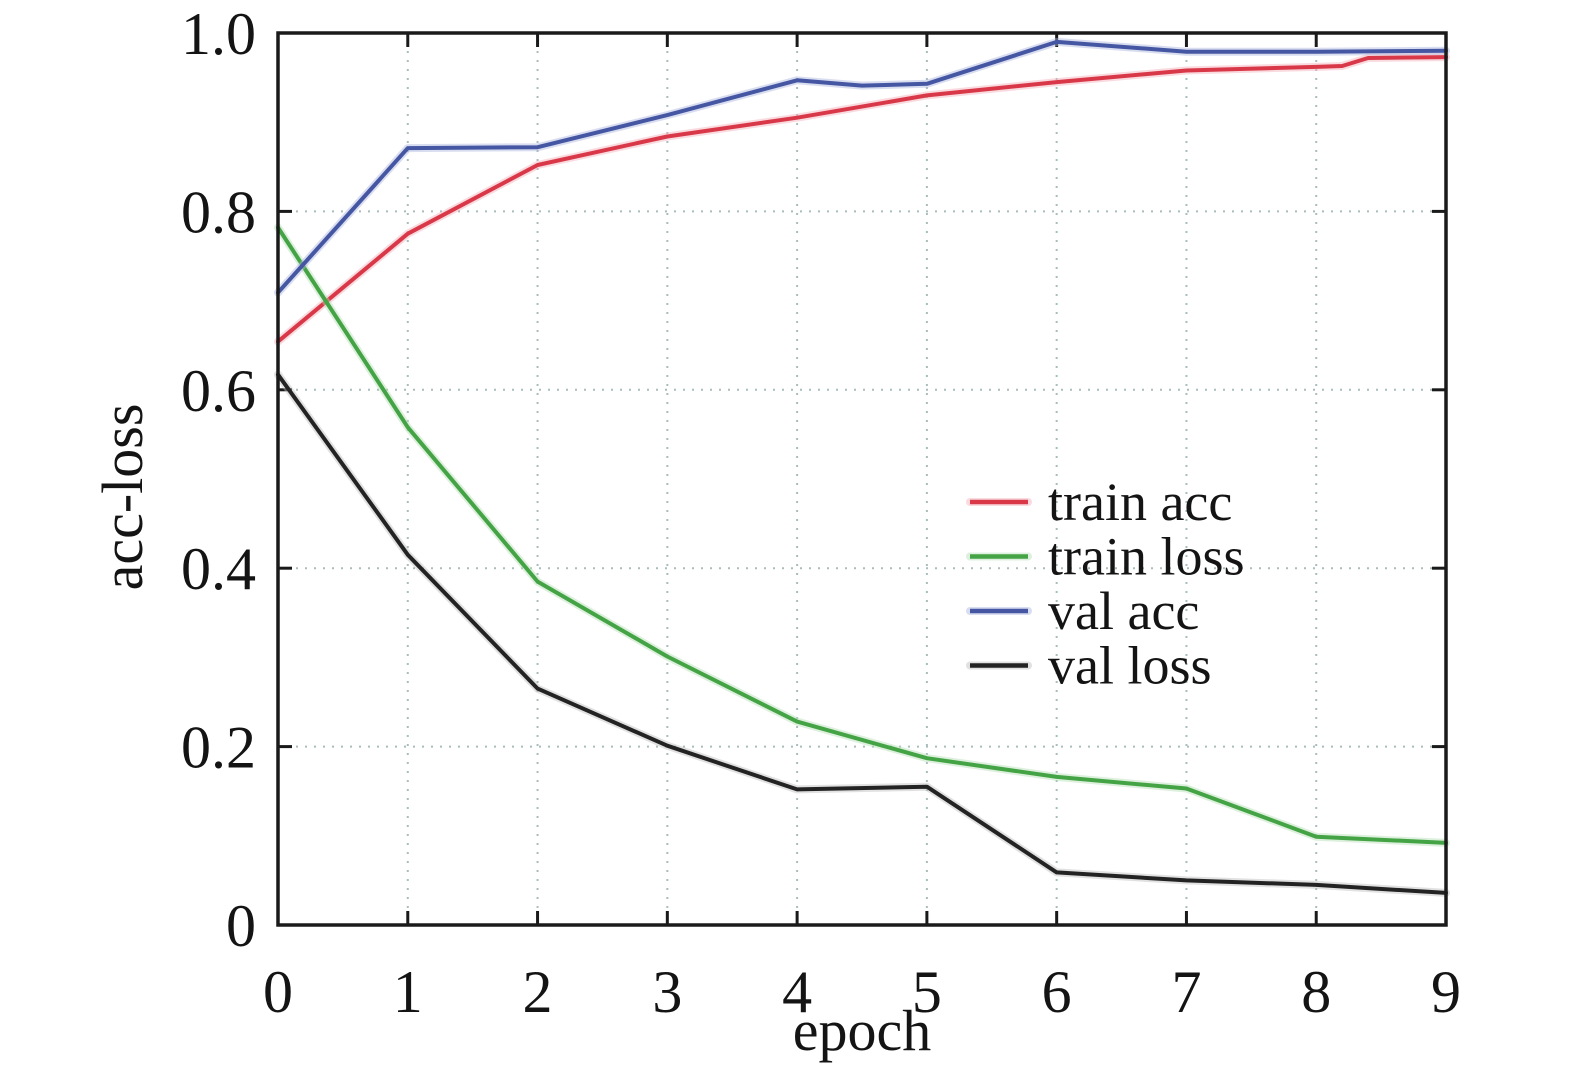  I want to click on x-tick-label-8: 8, so click(1316, 992).